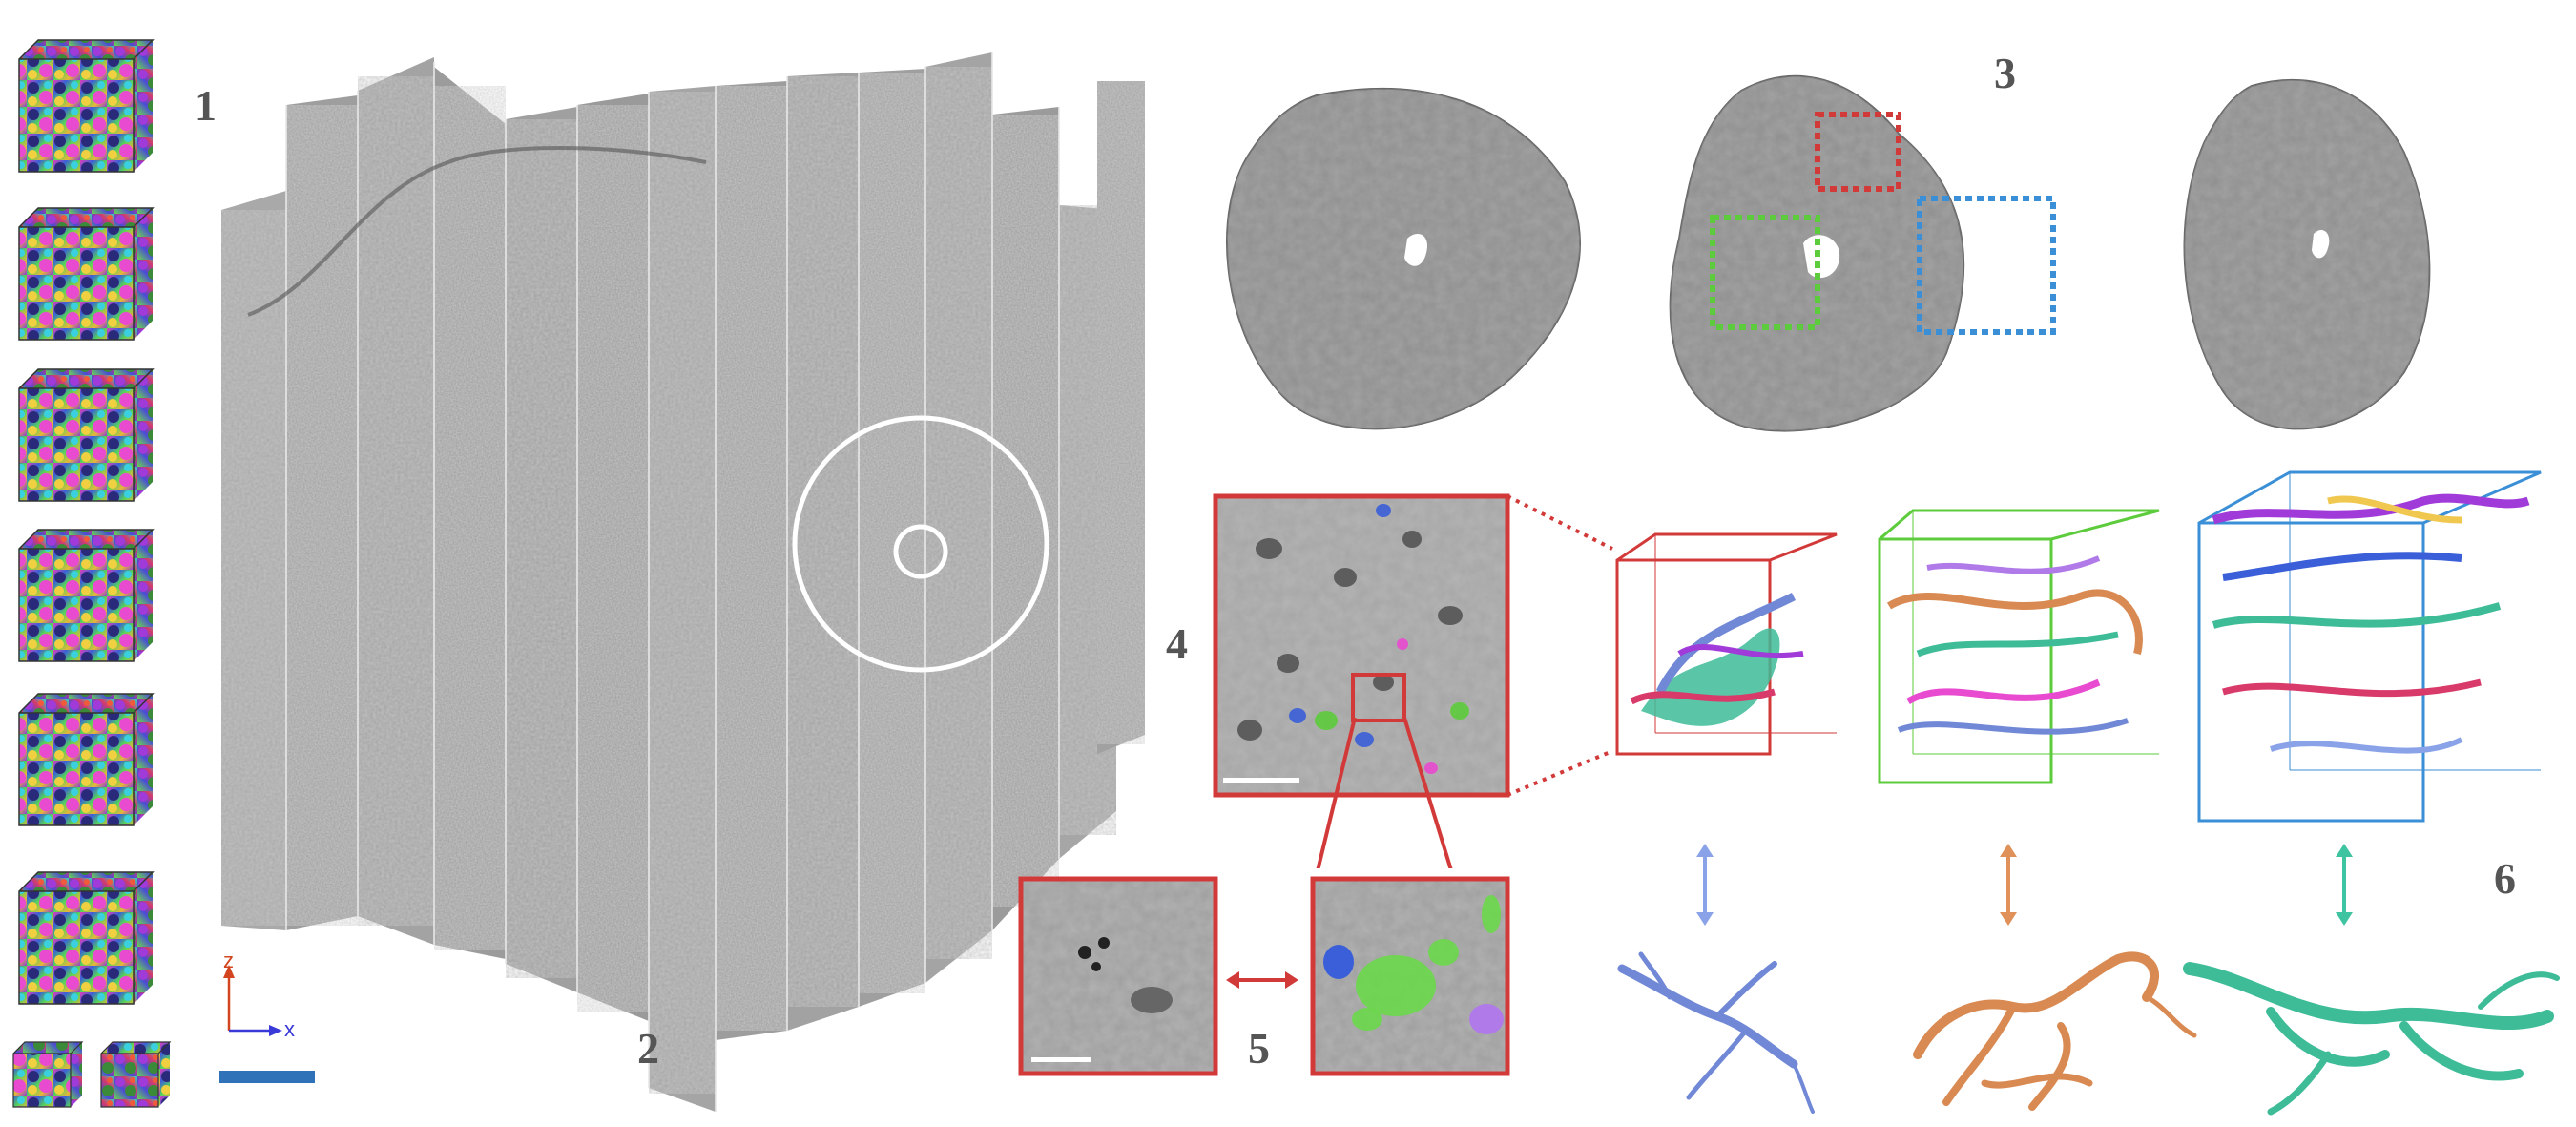  I want to click on single-neurons, so click(2088, 1033).